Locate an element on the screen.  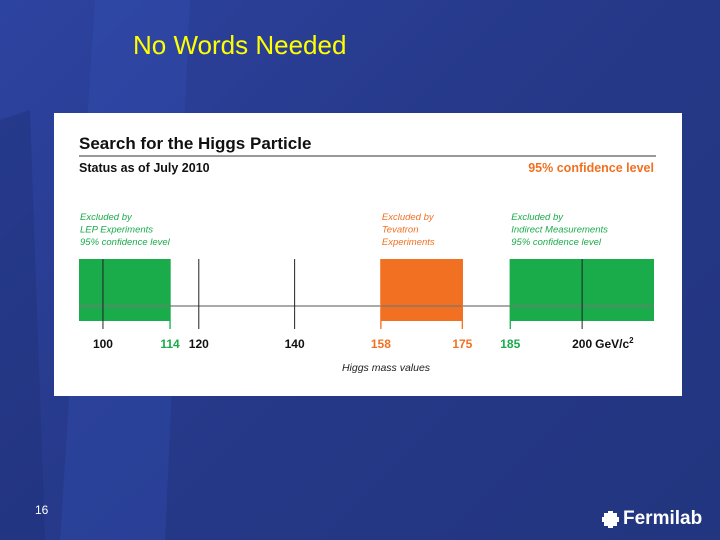
region-label-indirect-line-2: Indirect Measurements is located at coordinates (559, 230).